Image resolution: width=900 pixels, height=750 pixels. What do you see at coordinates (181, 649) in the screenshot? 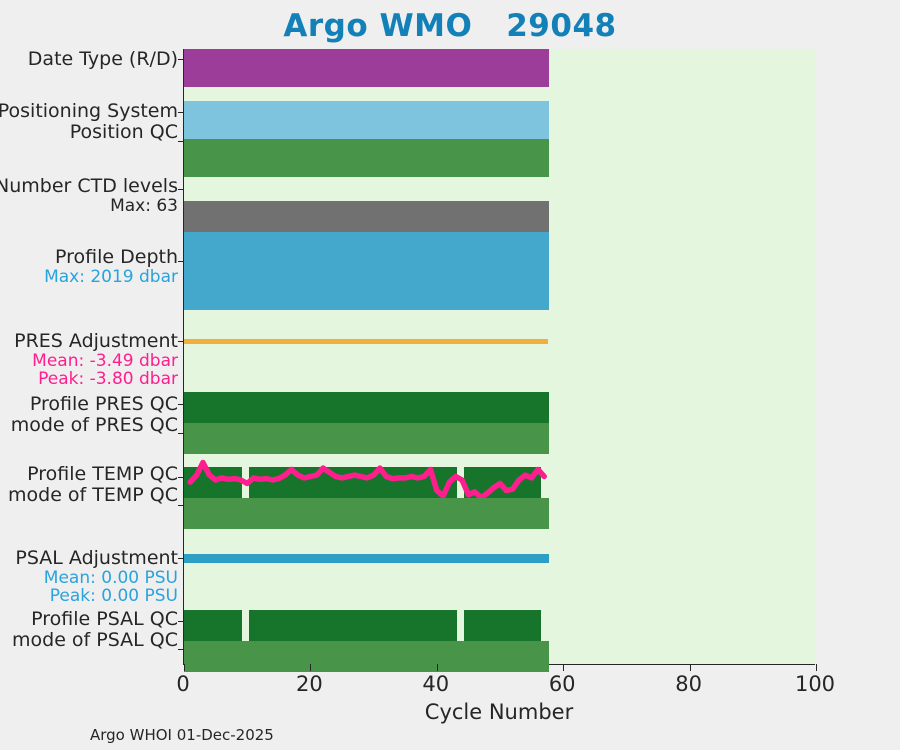
I see `ytick-mode-of-psal-qc` at bounding box center [181, 649].